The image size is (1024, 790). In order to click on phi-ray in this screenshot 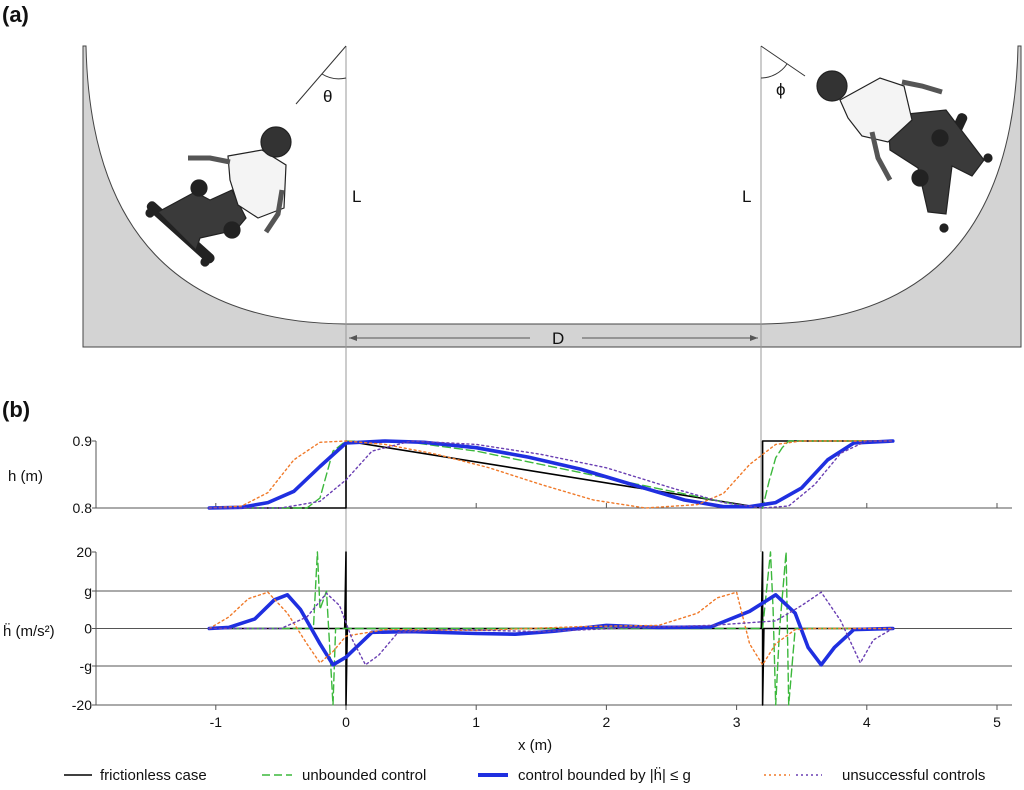, I will do `click(783, 61)`.